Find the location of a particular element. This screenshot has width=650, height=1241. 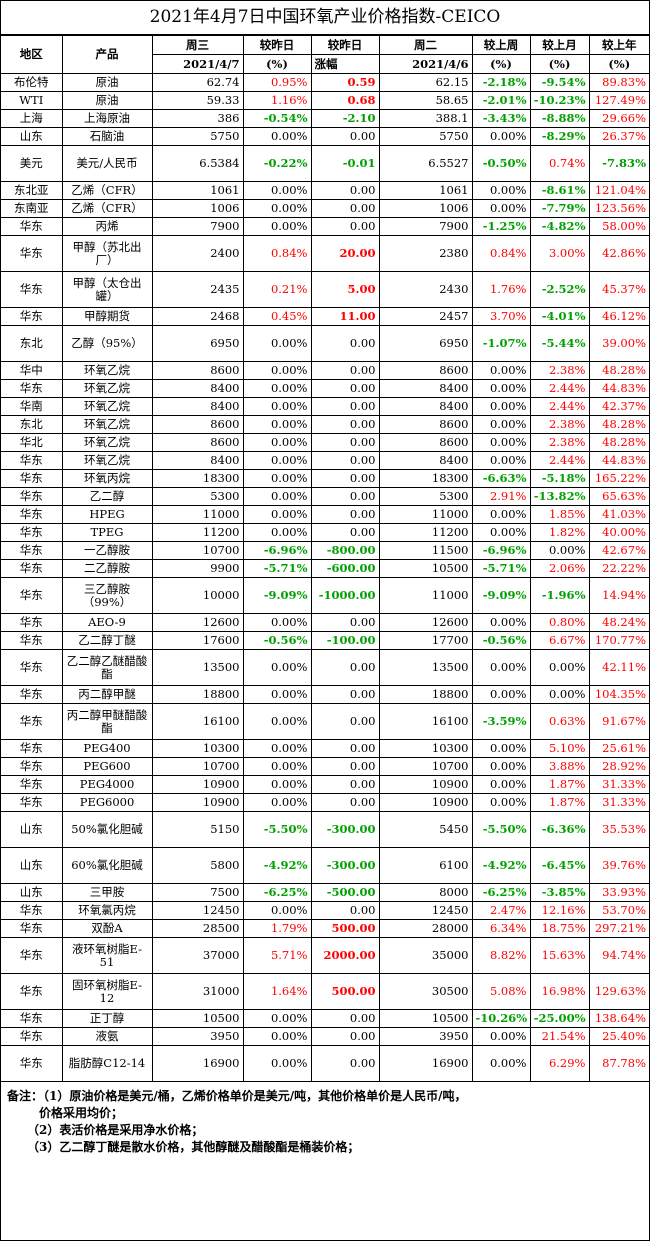

table-row: 东北 环氧乙烷 8600 0.00% 0.00 8600 0.00% 2.38% 48.28% is located at coordinates (325, 424).